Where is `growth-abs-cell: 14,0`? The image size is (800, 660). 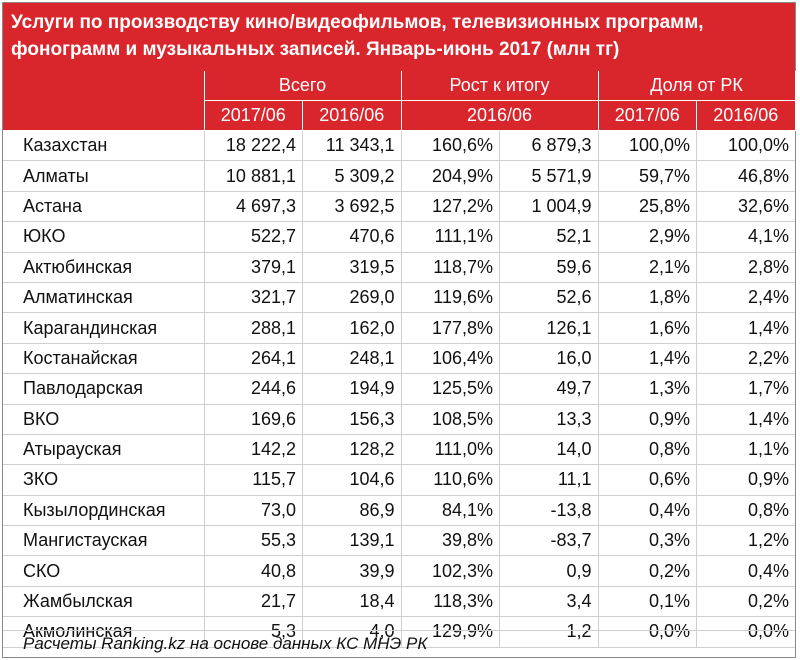
growth-abs-cell: 14,0 is located at coordinates (549, 449).